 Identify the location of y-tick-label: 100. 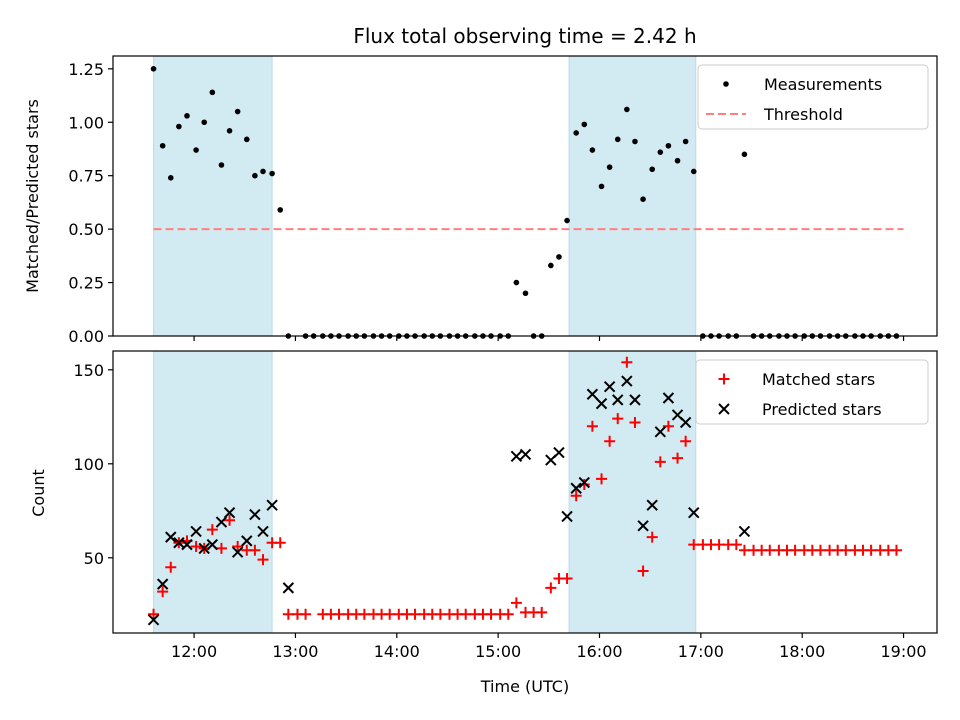
(88, 464).